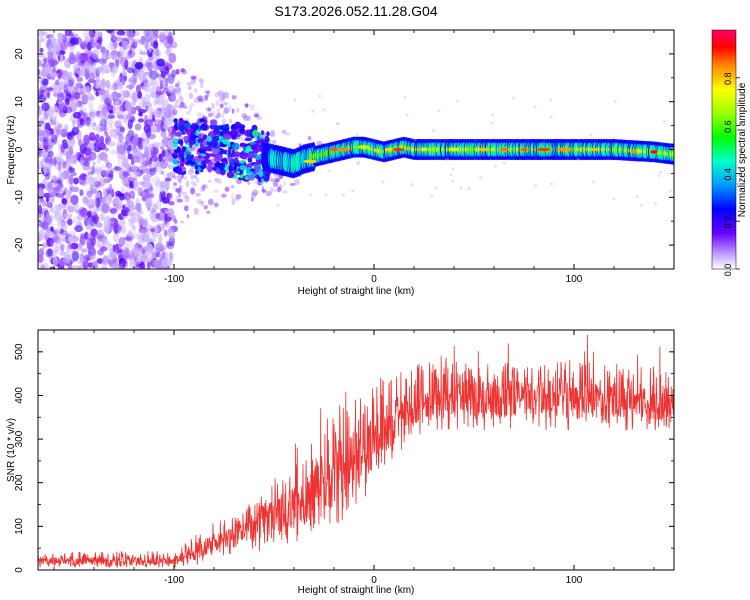  Describe the element at coordinates (19, 54) in the screenshot. I see `spectrogram-ytick-label: 20` at that location.